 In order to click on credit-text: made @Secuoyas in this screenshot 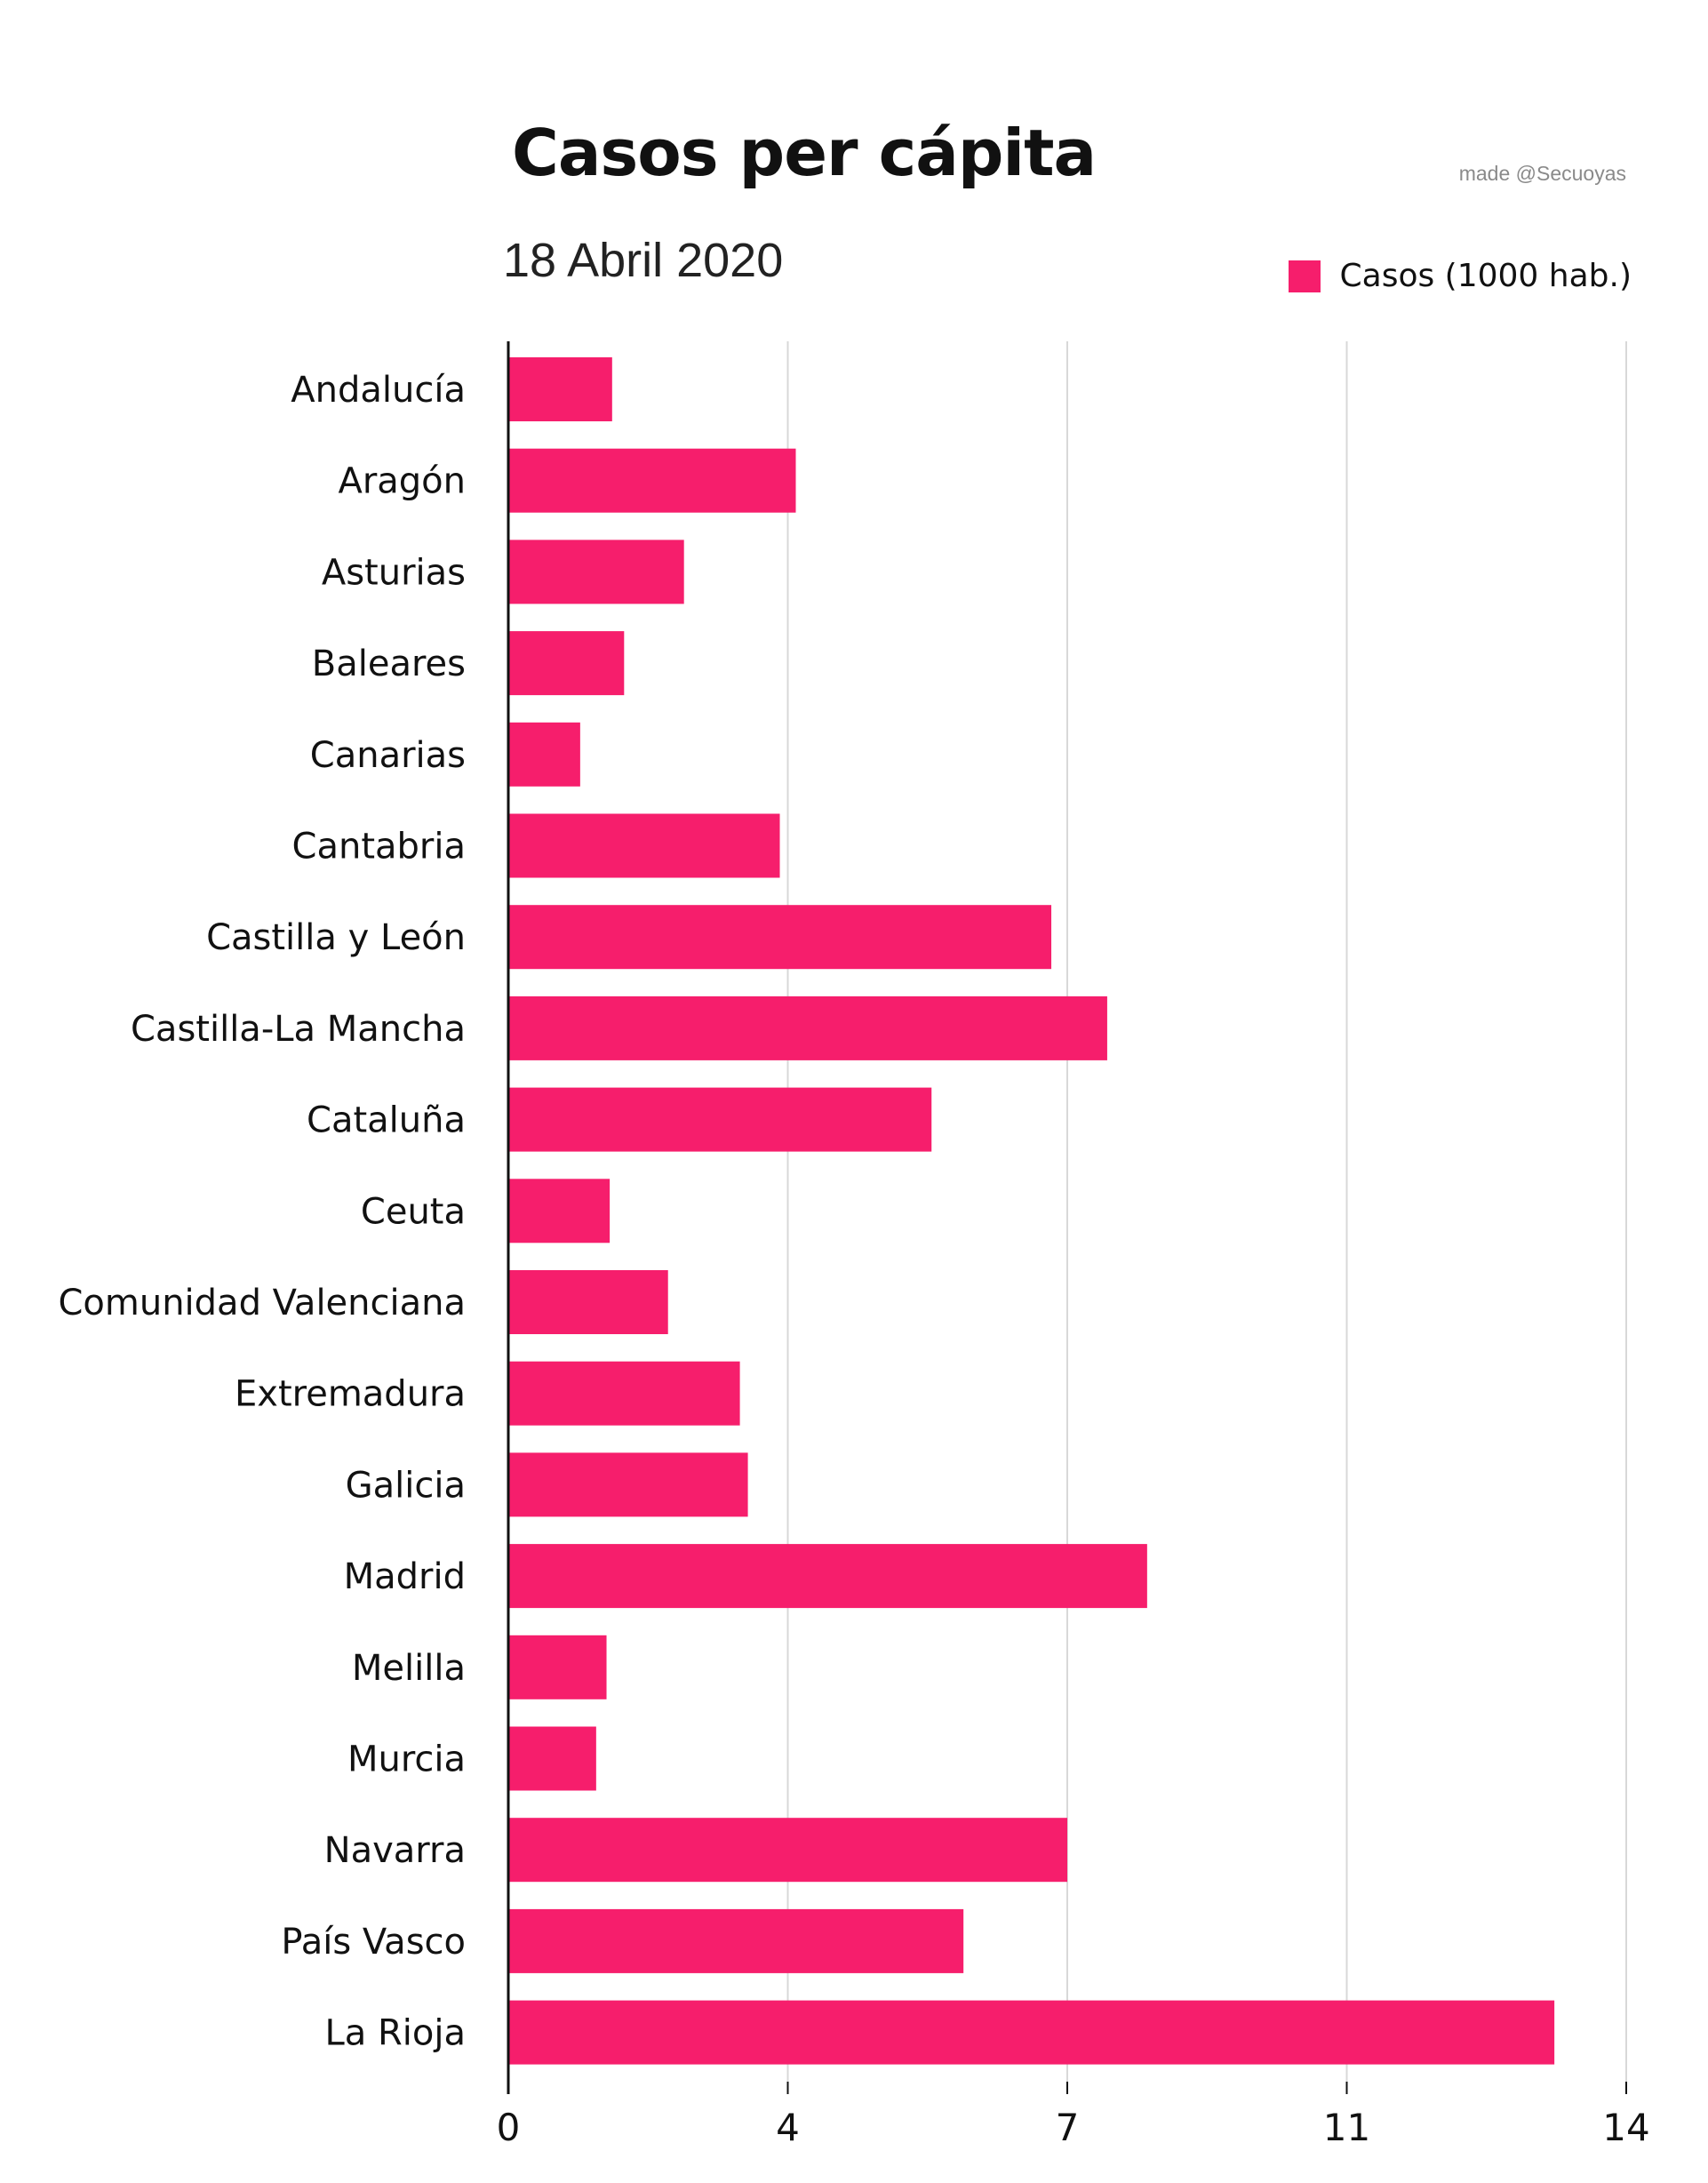, I will do `click(1542, 173)`.